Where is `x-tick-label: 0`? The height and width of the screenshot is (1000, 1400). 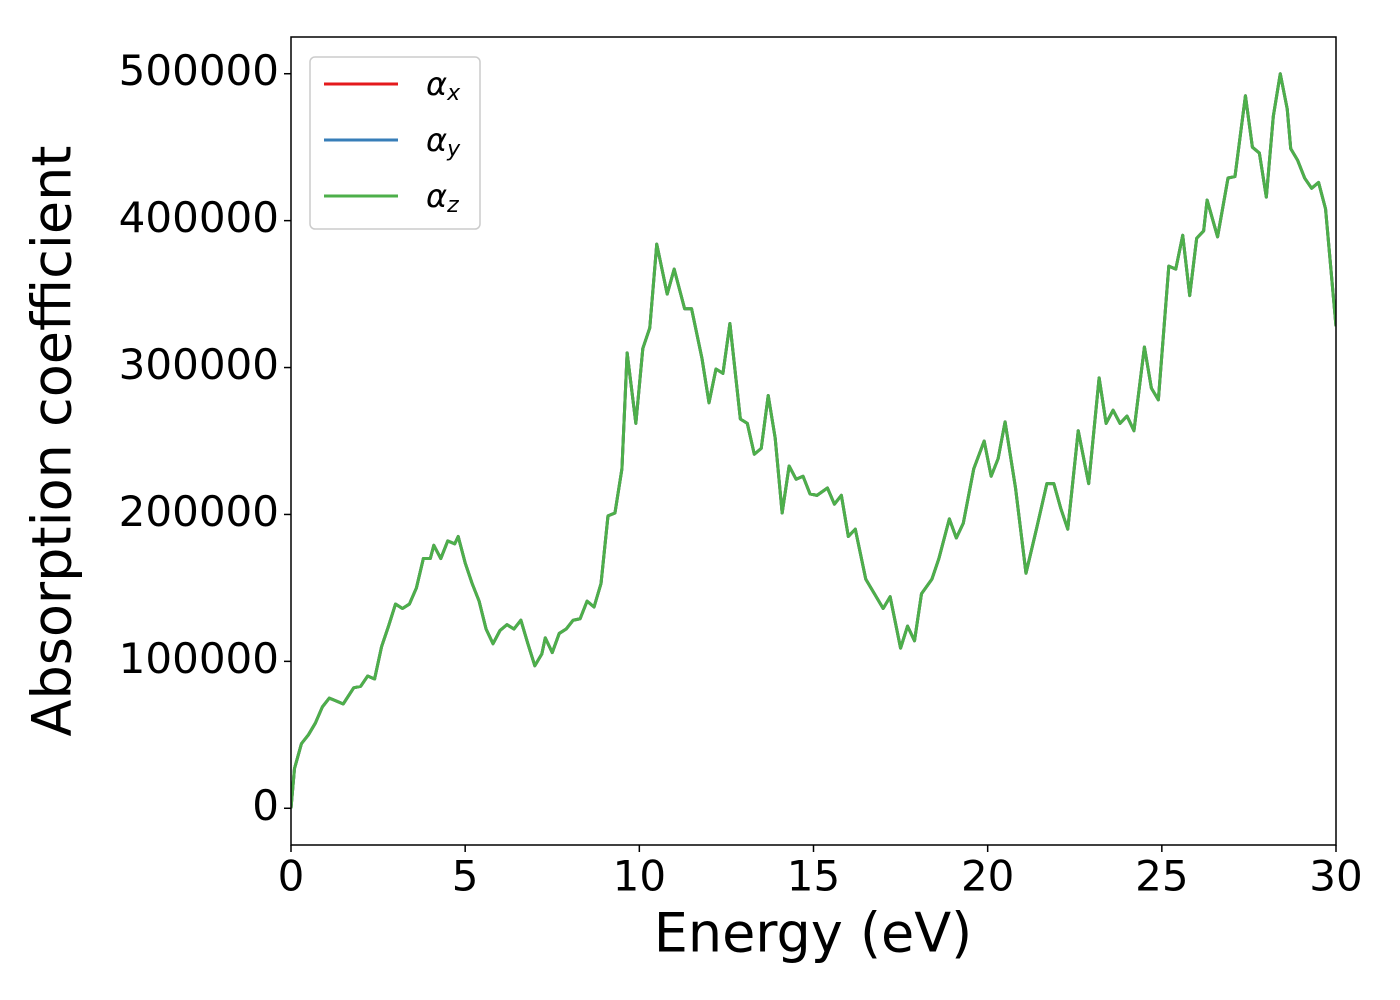
x-tick-label: 0 is located at coordinates (291, 876).